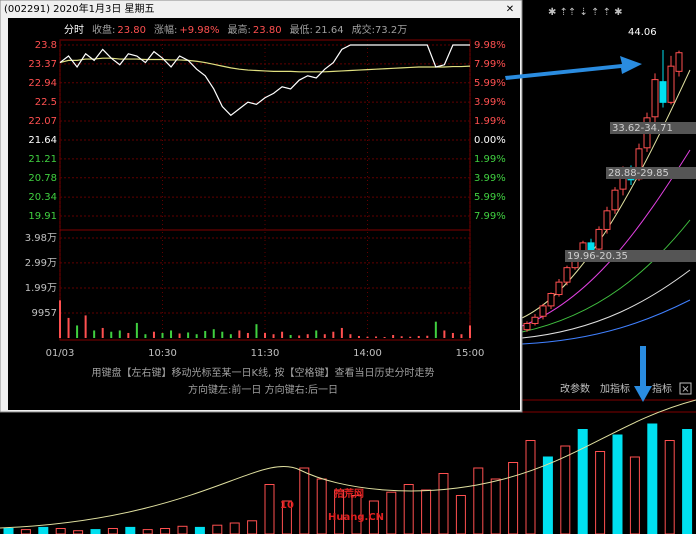 This screenshot has width=696, height=534. I want to click on close-button: ✕, so click(510, 9).